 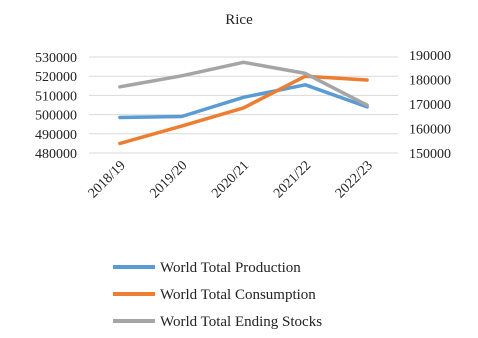 What do you see at coordinates (292, 179) in the screenshot?
I see `x-tick-label: 2021/22` at bounding box center [292, 179].